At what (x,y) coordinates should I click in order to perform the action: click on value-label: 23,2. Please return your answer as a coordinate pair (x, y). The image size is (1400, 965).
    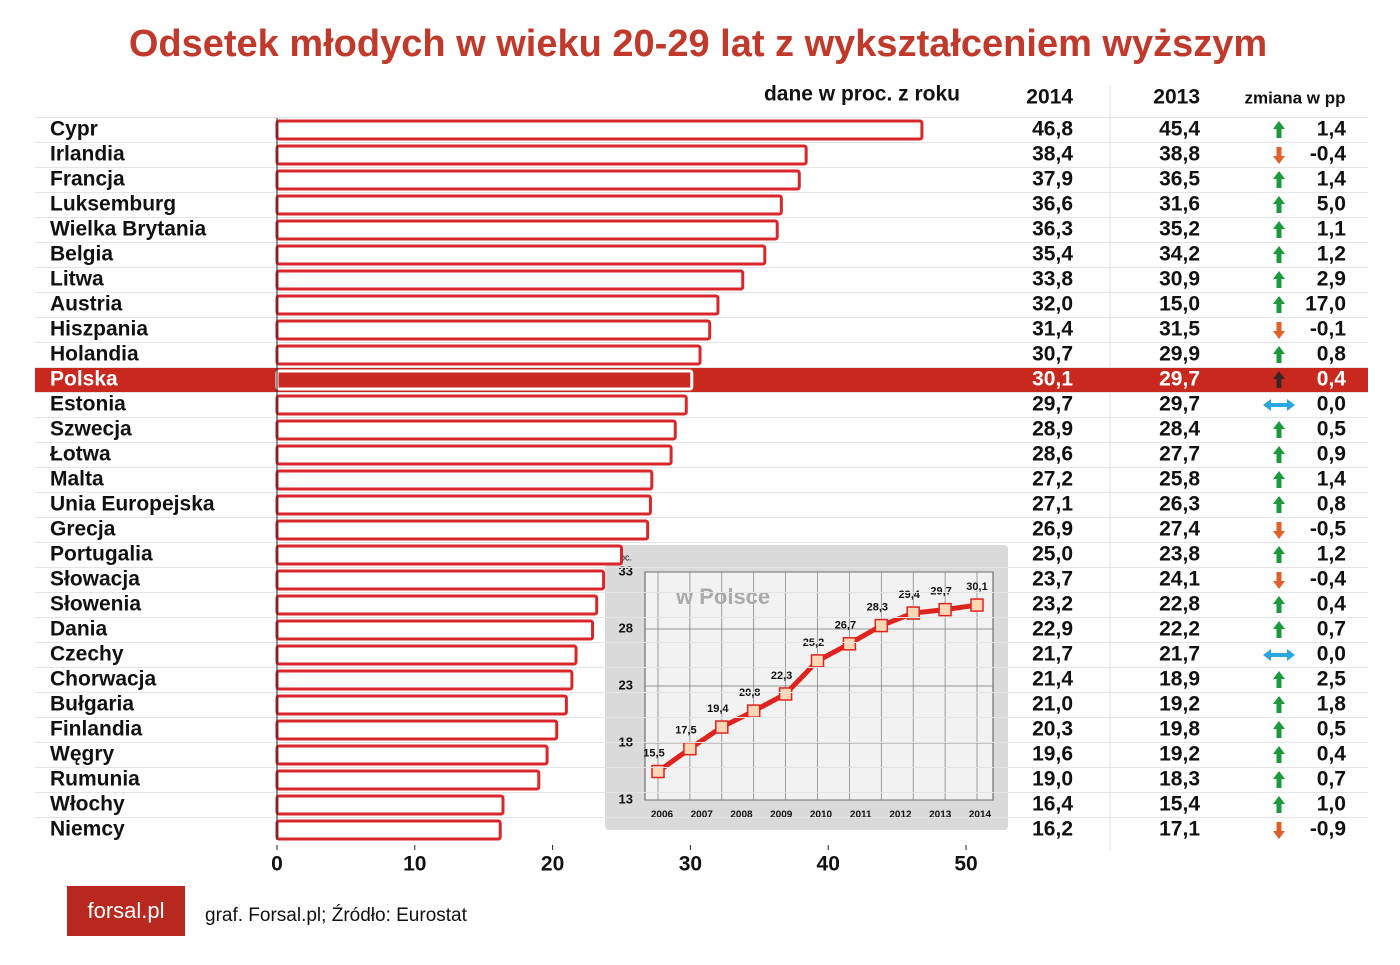
    Looking at the image, I should click on (1052, 604).